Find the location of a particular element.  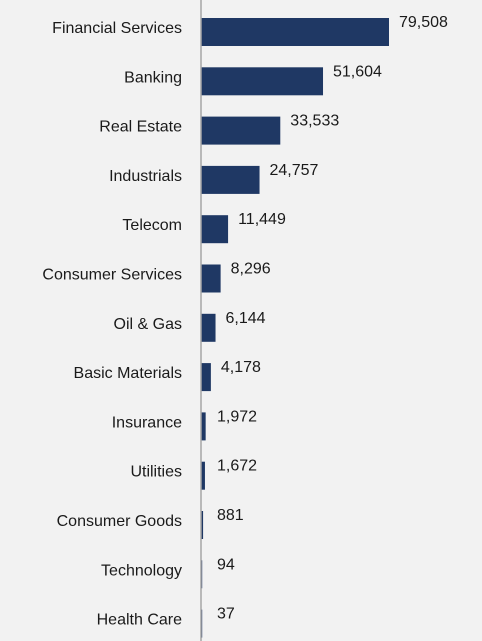

value-data-label: 881 is located at coordinates (230, 515).